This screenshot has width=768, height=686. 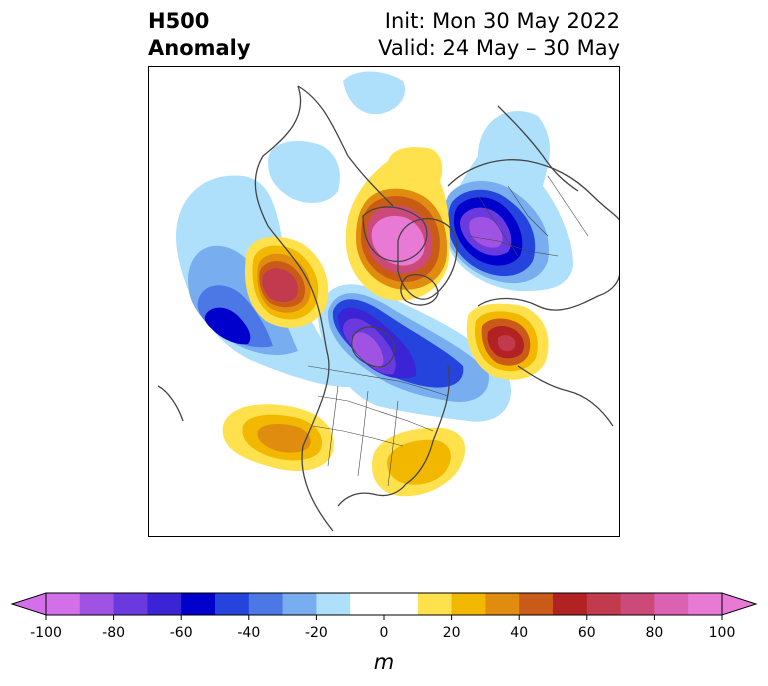 I want to click on colorbar-tick-label: 0, so click(x=384, y=633).